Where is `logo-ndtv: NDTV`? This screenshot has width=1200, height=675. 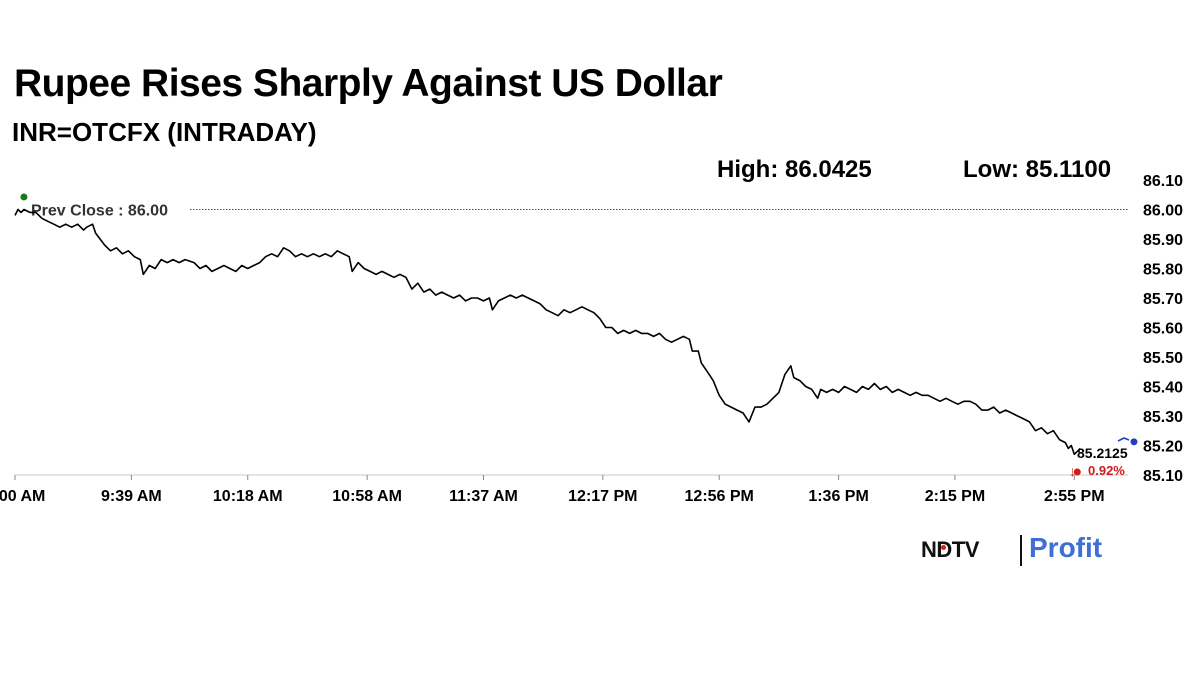 logo-ndtv: NDTV is located at coordinates (950, 549).